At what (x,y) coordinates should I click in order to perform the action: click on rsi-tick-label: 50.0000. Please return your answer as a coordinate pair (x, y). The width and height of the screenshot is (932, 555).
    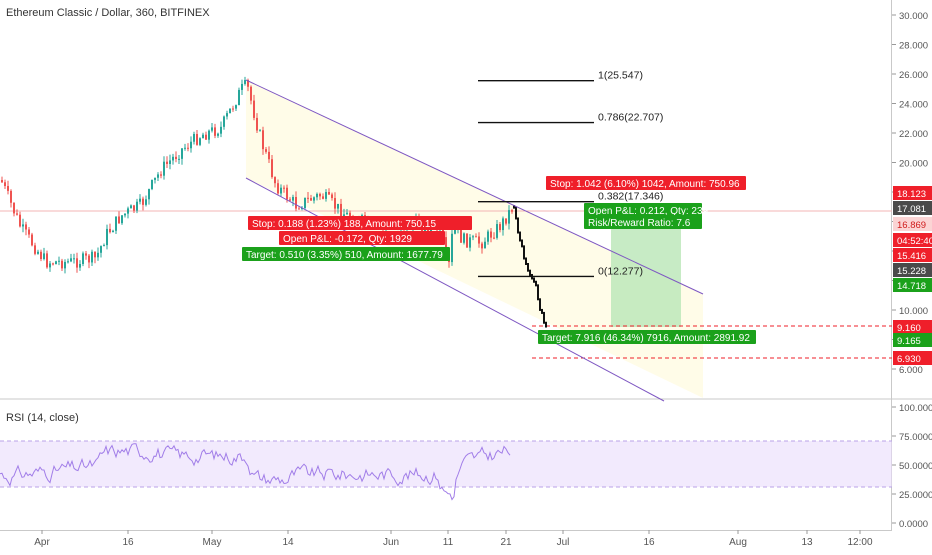
    Looking at the image, I should click on (915, 466).